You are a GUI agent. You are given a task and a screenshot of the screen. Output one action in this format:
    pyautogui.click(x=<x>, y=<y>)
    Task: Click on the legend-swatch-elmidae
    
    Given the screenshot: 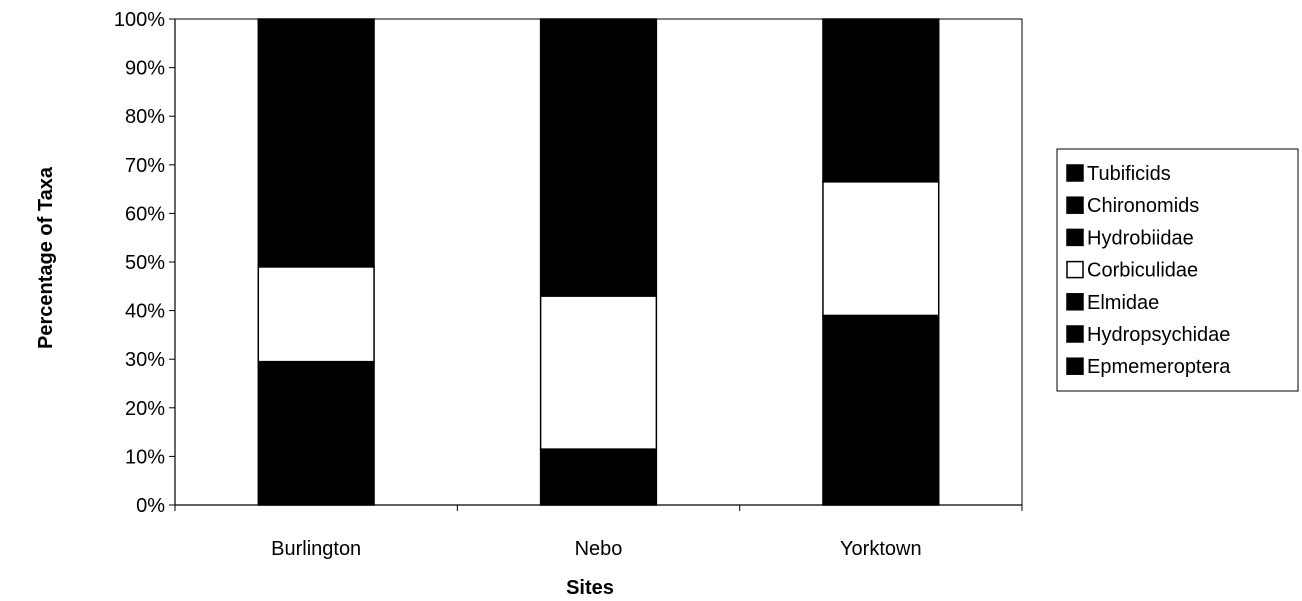 What is the action you would take?
    pyautogui.click(x=1075, y=302)
    